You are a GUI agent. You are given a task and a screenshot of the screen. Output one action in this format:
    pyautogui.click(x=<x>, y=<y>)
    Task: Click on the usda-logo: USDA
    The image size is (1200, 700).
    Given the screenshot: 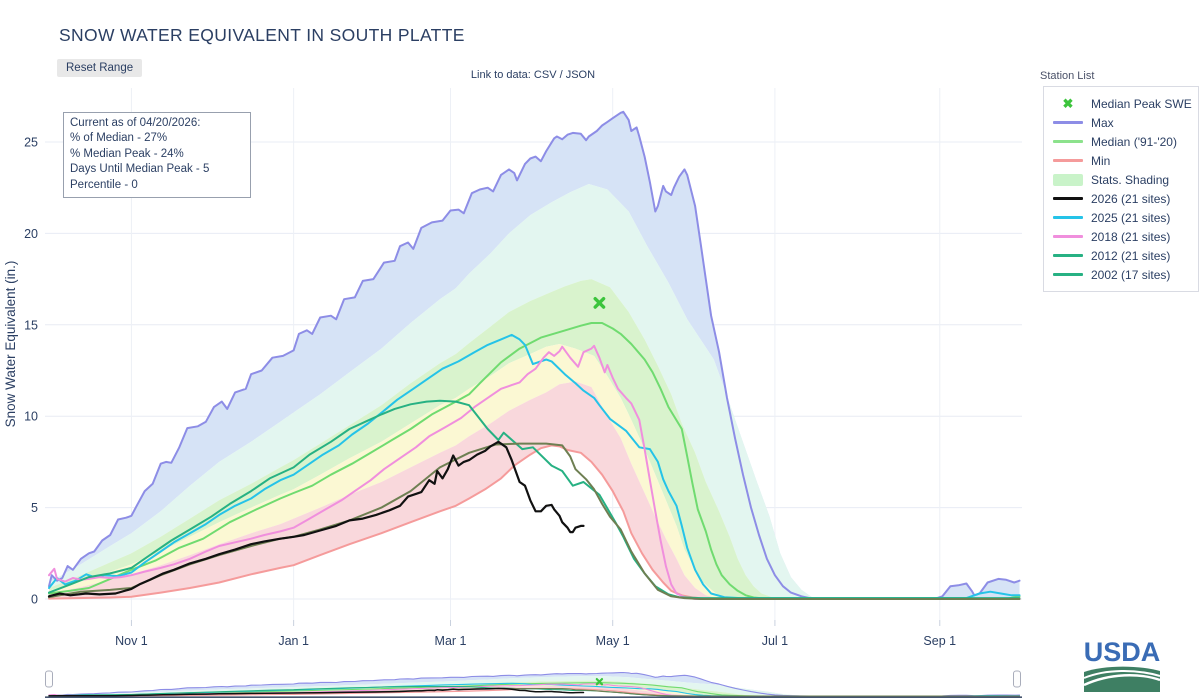 What is the action you would take?
    pyautogui.click(x=1122, y=668)
    